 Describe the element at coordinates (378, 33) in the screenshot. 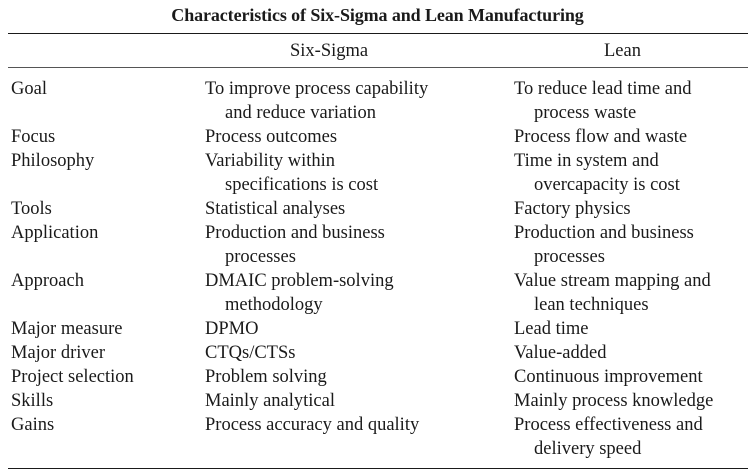

I see `top-rule` at that location.